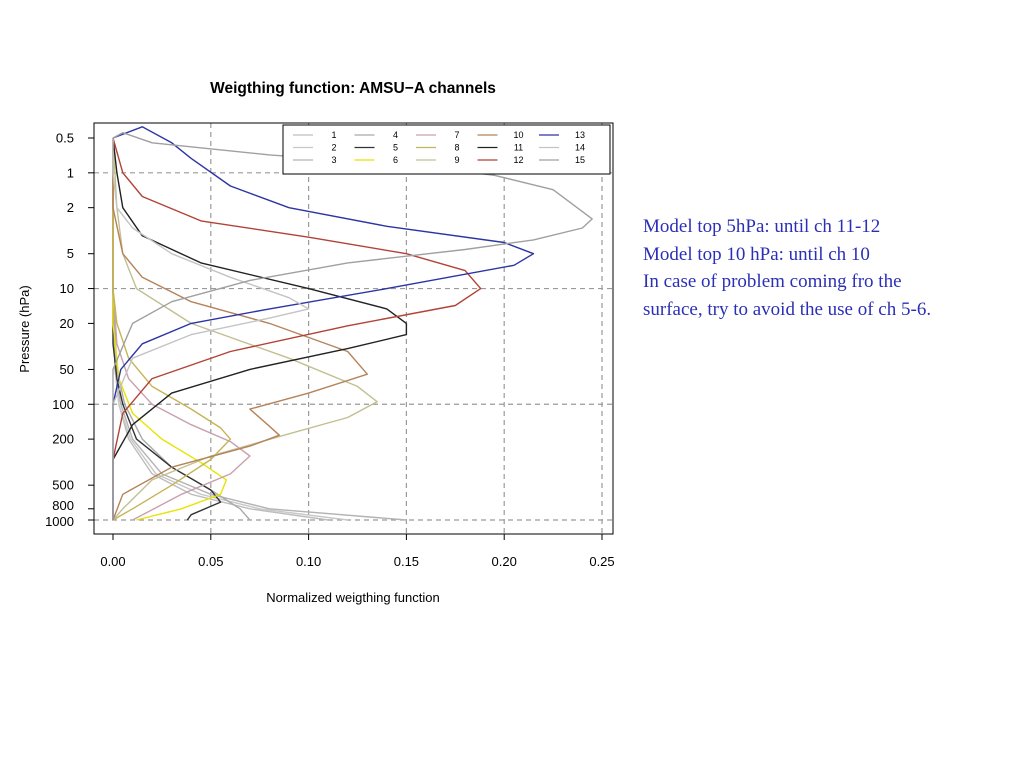  What do you see at coordinates (63, 485) in the screenshot?
I see `y-tick-label: 500` at bounding box center [63, 485].